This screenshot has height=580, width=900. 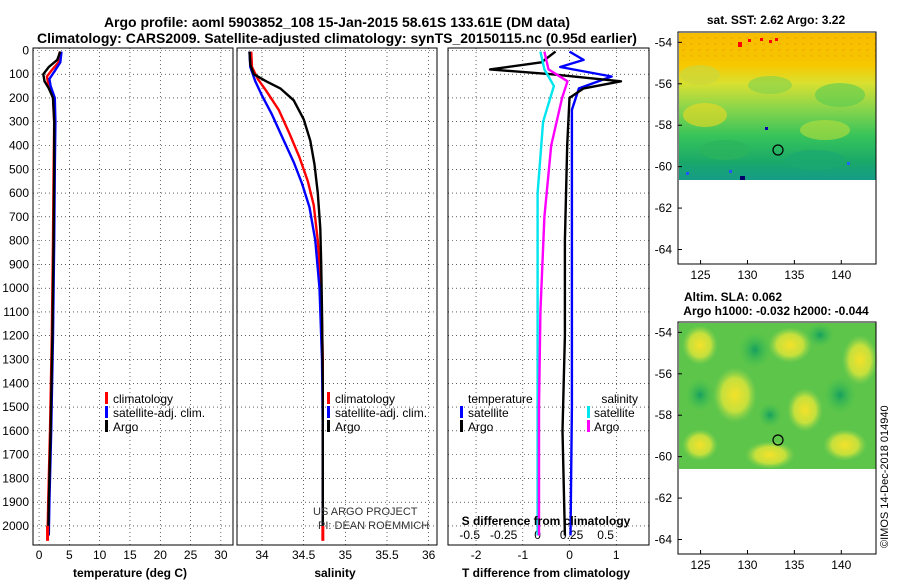 What do you see at coordinates (488, 413) in the screenshot?
I see `legend-temp-satellite: satellite` at bounding box center [488, 413].